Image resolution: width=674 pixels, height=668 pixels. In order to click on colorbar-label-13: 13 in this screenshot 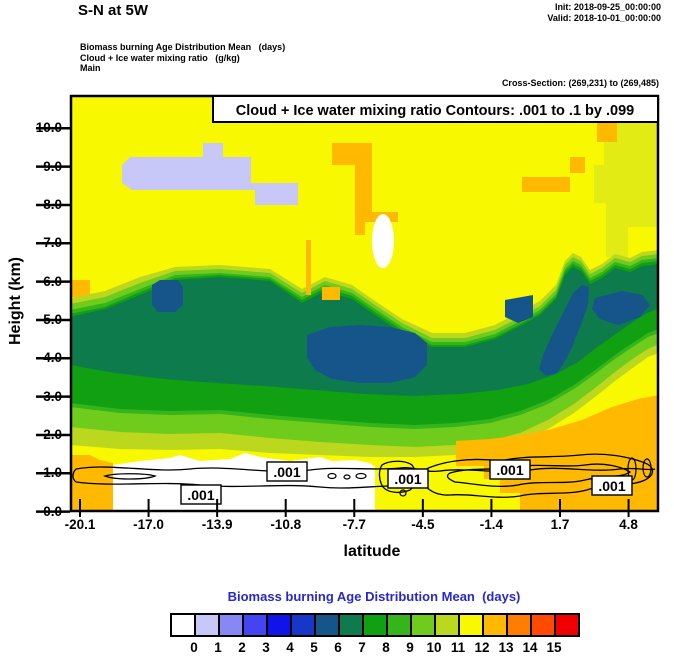, I will do `click(506, 647)`.